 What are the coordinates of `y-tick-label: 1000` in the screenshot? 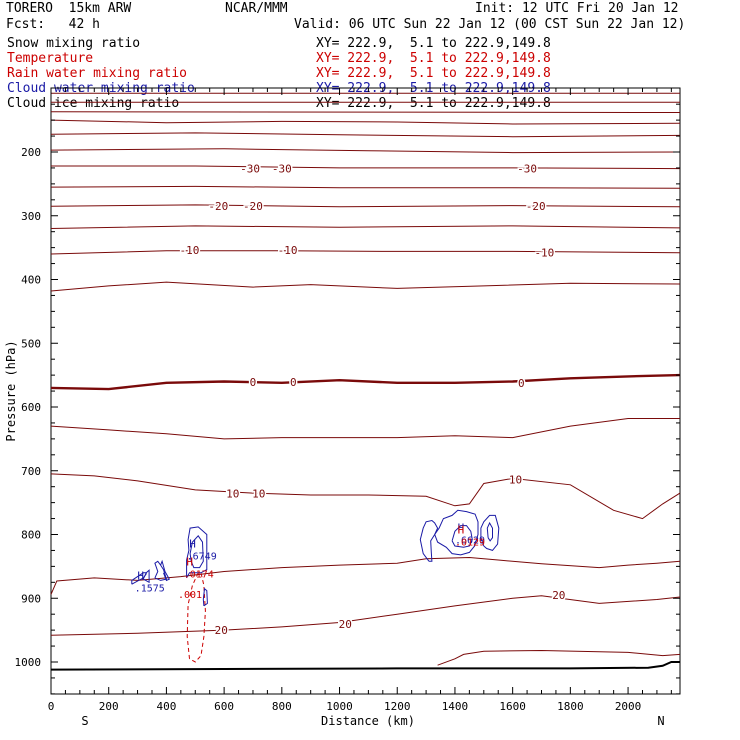 It's located at (28, 662).